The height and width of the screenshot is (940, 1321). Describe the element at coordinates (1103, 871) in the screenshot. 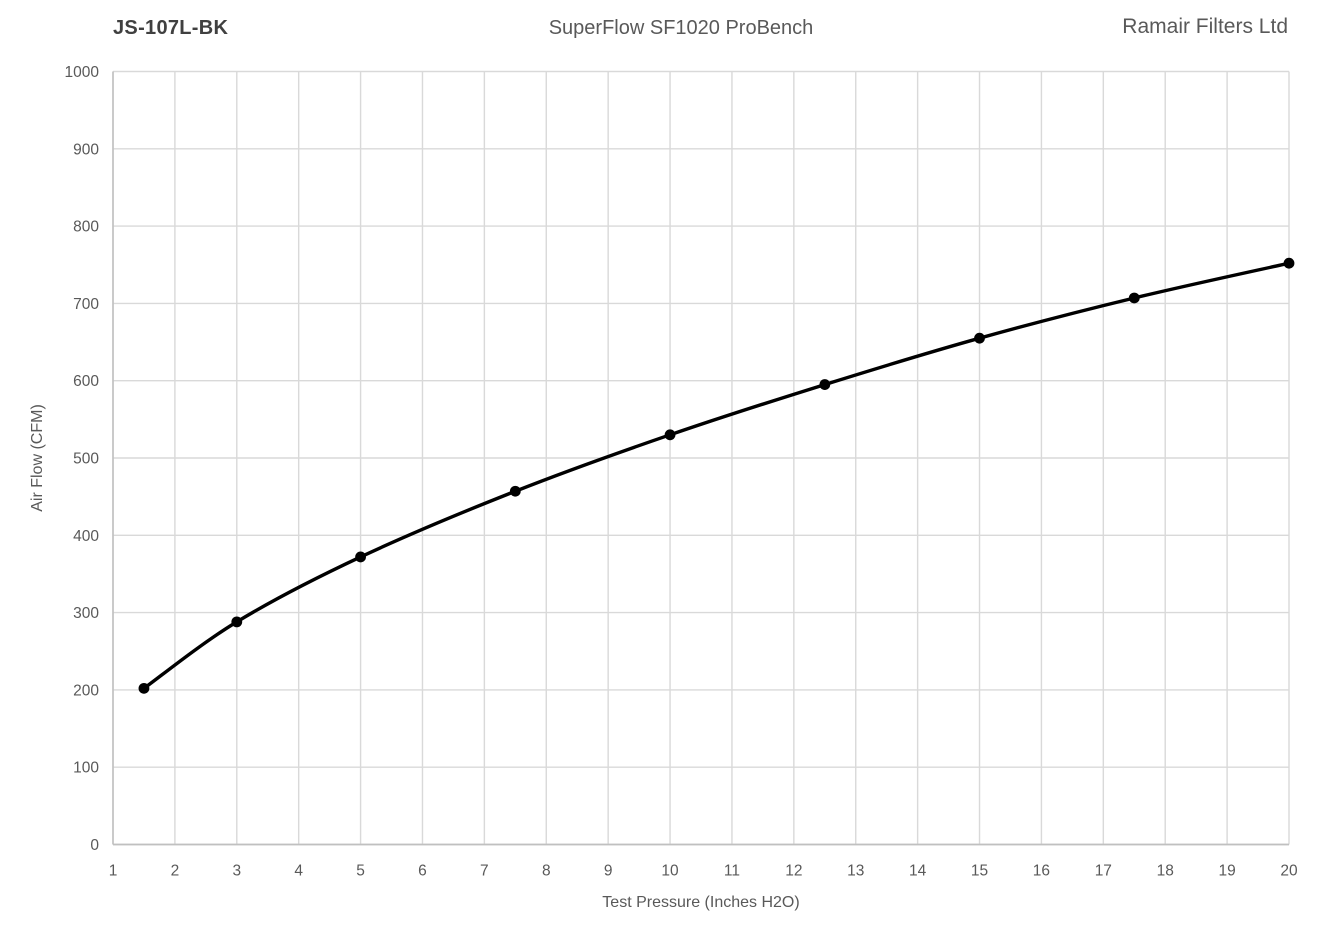

I see `x-tick-label: 17` at that location.